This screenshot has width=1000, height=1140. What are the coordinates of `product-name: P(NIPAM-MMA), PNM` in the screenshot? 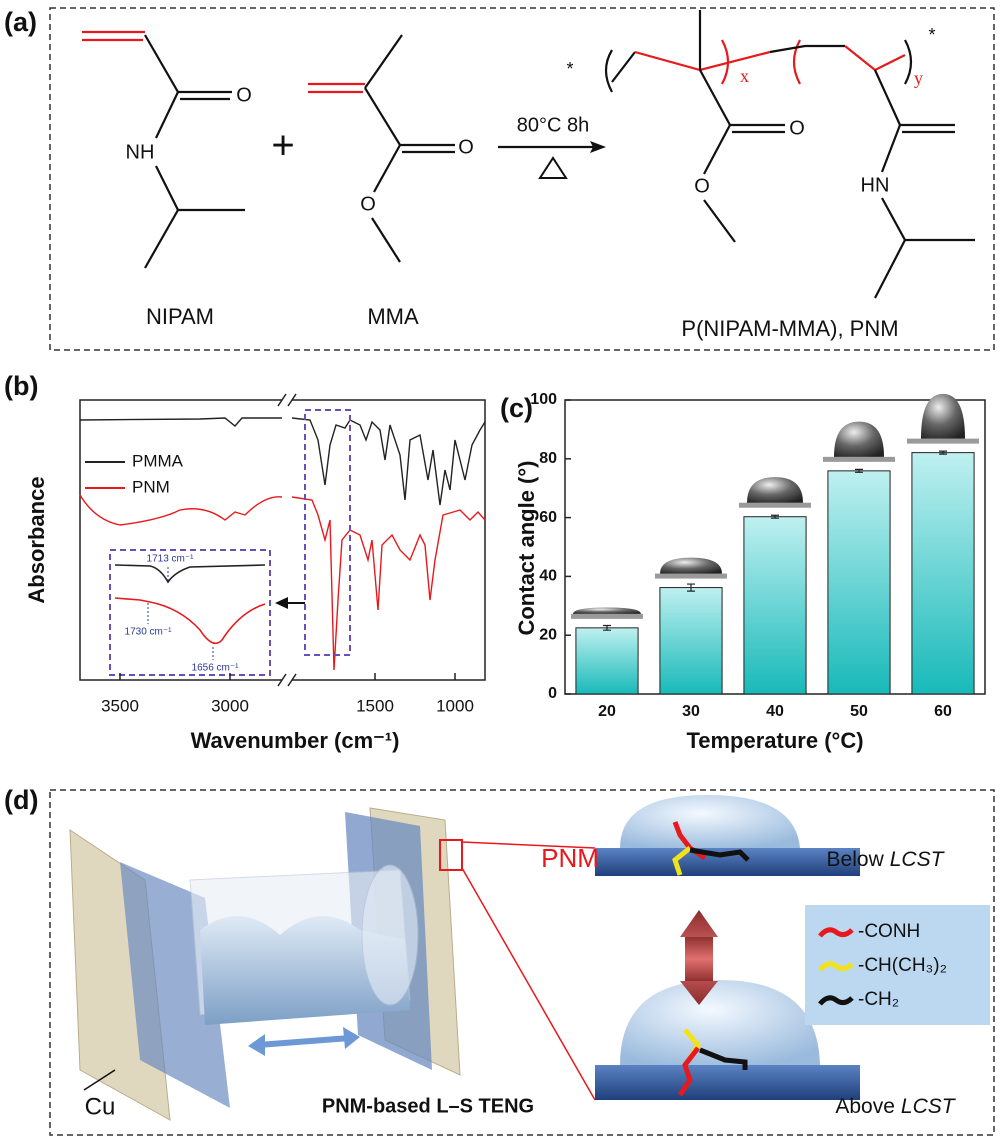 It's located at (789, 328).